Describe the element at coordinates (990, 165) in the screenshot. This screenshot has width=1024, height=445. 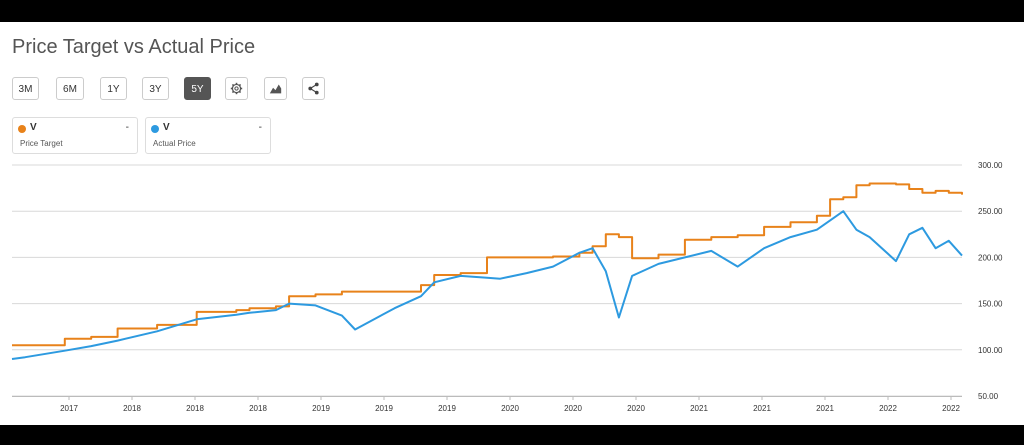
I see `y-tick-label: 300.00` at that location.